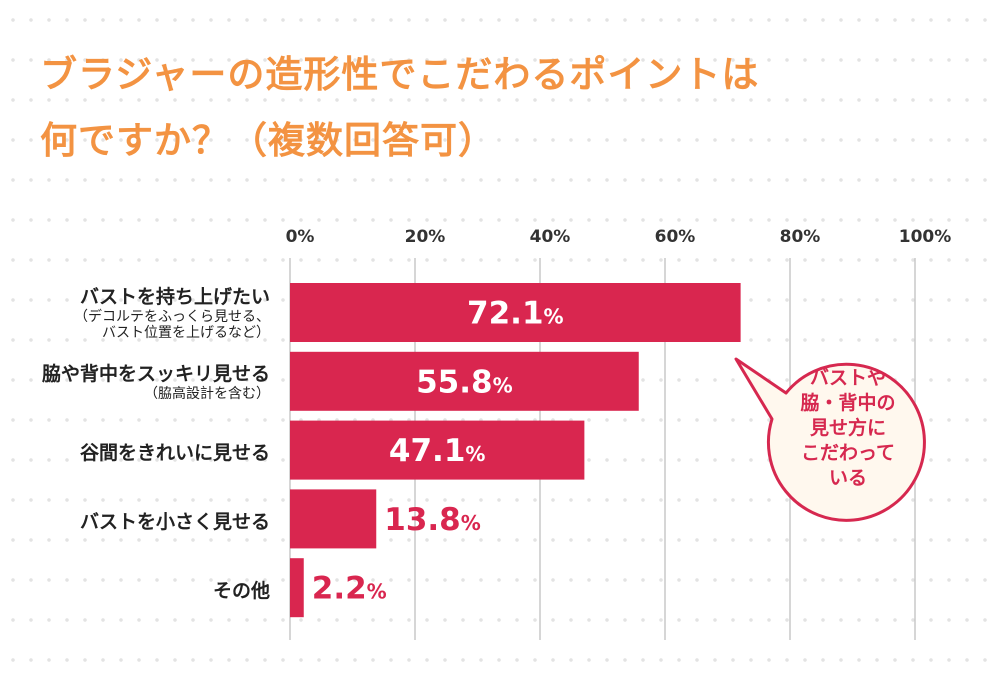 This screenshot has width=1000, height=690. What do you see at coordinates (207, 393) in the screenshot?
I see `category-note: （脇高設計を含む）` at bounding box center [207, 393].